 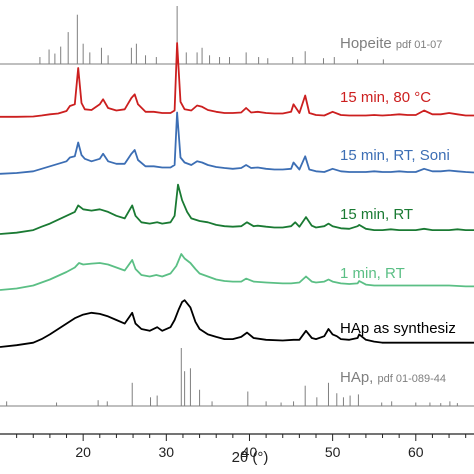 What do you see at coordinates (333, 452) in the screenshot?
I see `x-tick-label-50: 50` at bounding box center [333, 452].